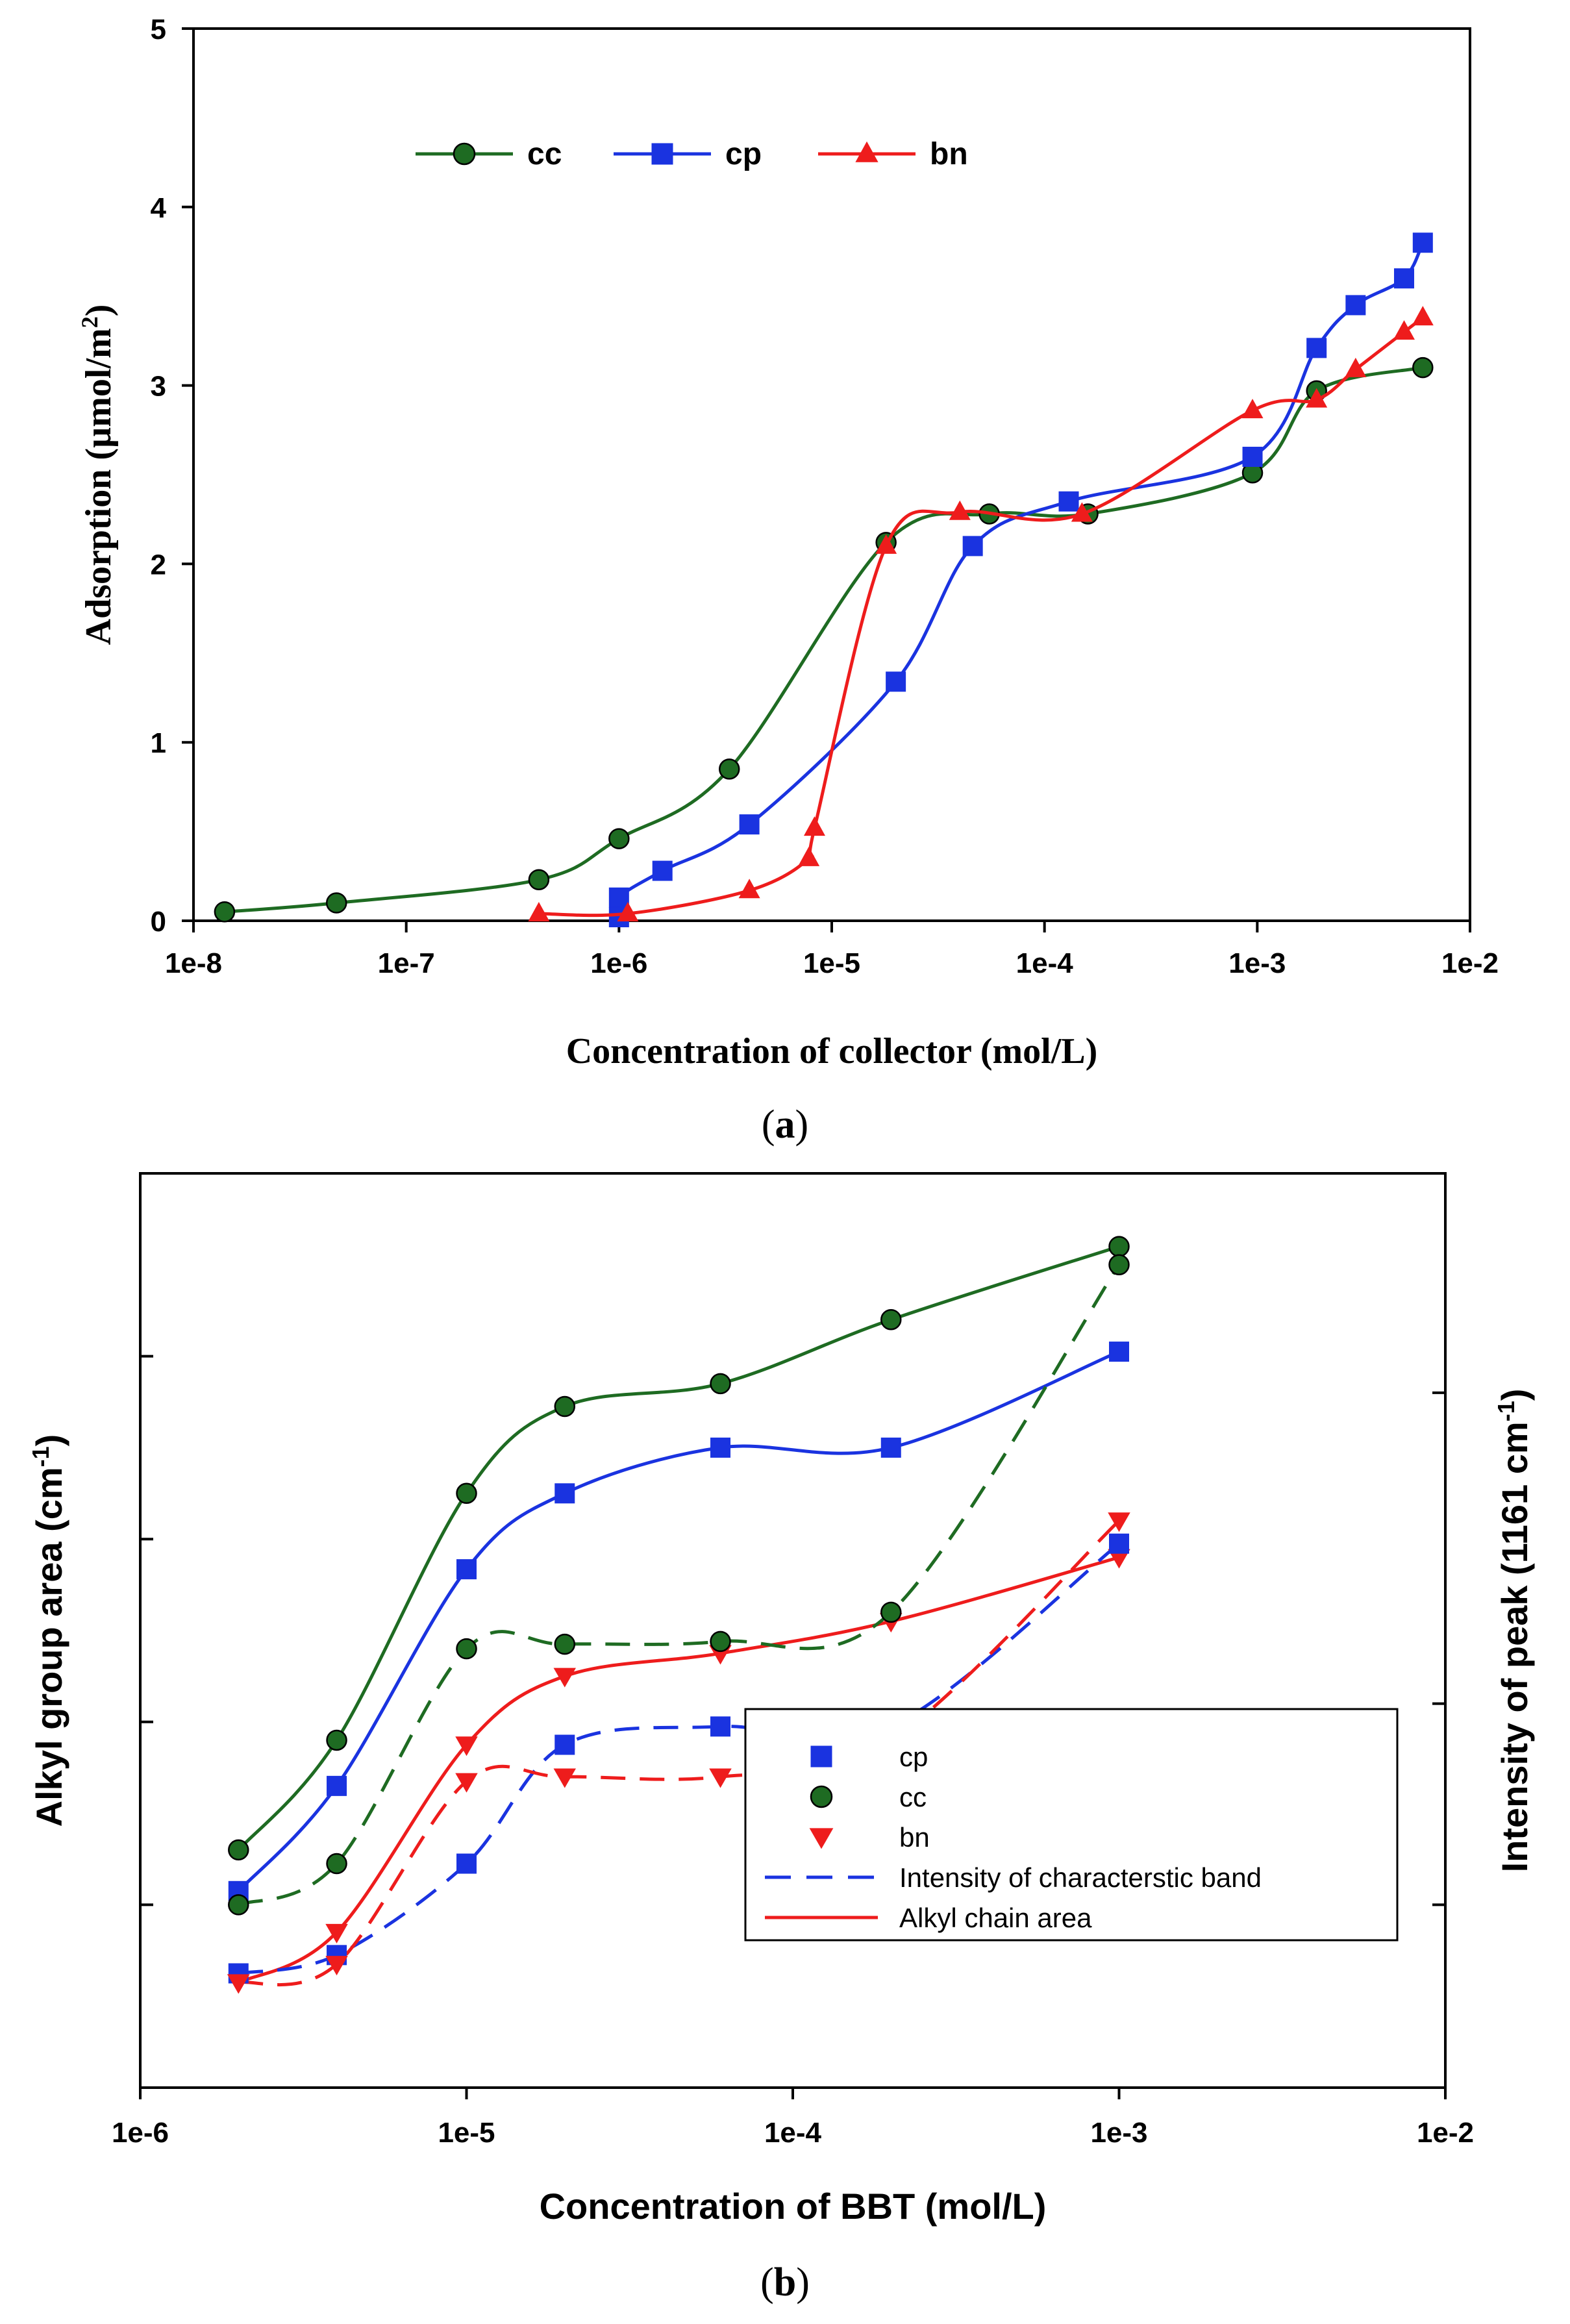 The height and width of the screenshot is (2324, 1570). I want to click on panel-a-x-tick-label: 1e-6, so click(618, 963).